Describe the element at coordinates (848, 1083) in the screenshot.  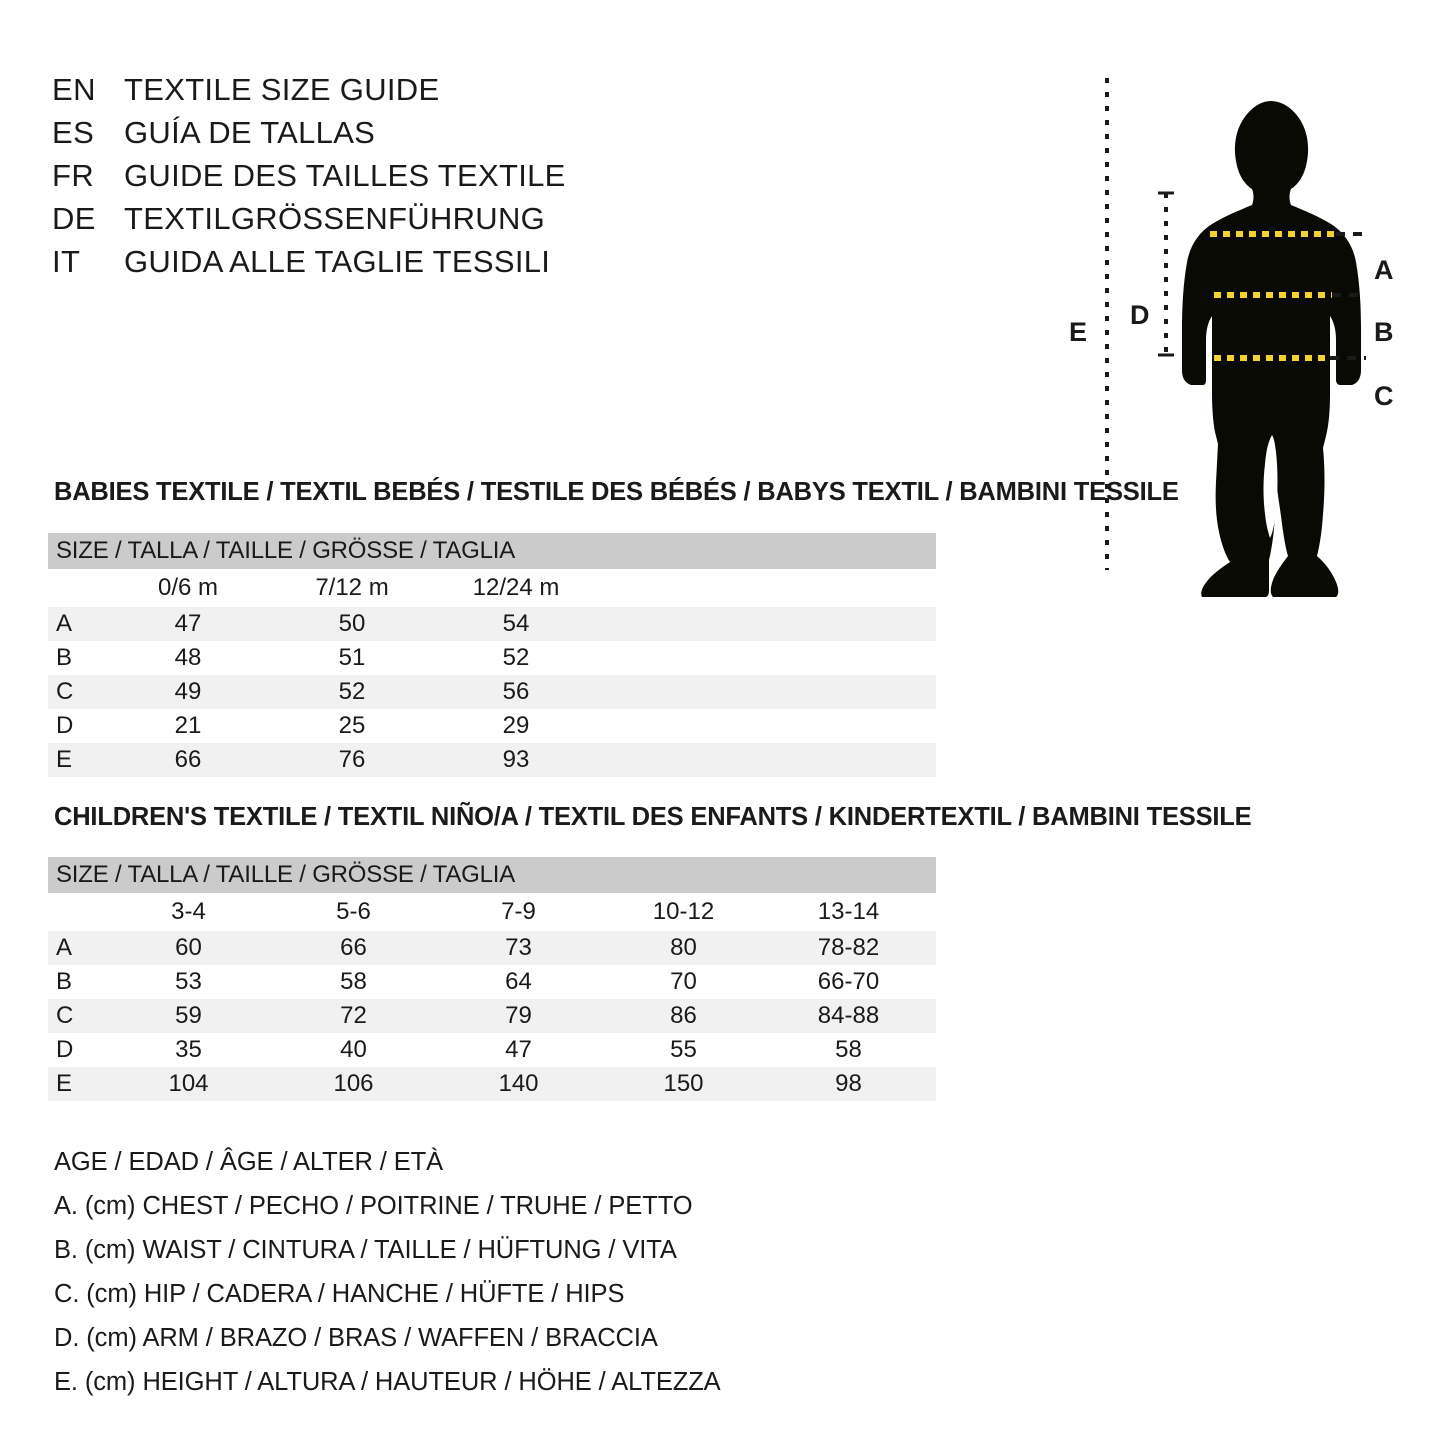
I see `children-cell-e-4: 98` at that location.